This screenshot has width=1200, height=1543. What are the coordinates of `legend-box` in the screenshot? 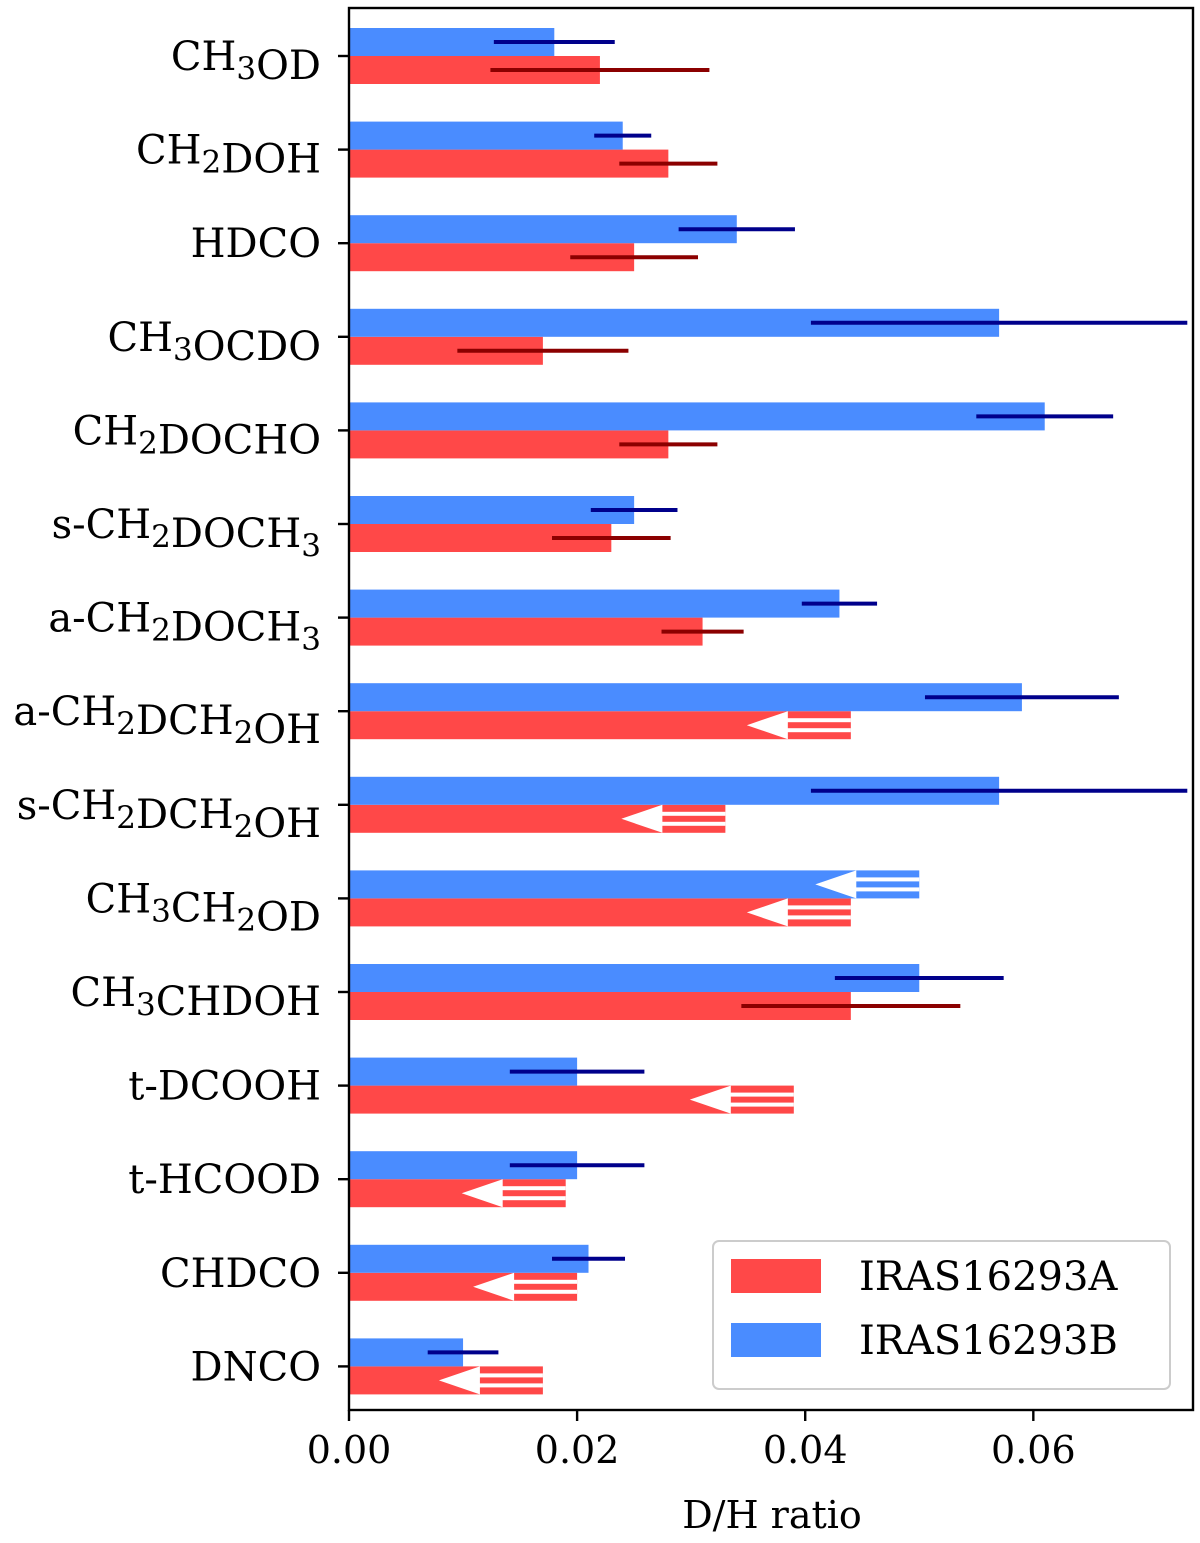 It's located at (941, 1315).